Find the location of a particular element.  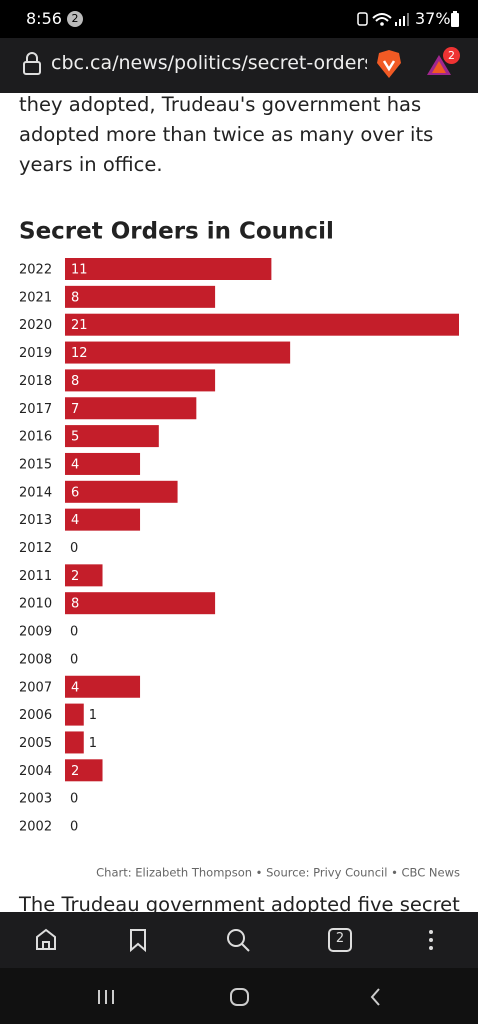

y-tick-label: 2017 is located at coordinates (35, 409).